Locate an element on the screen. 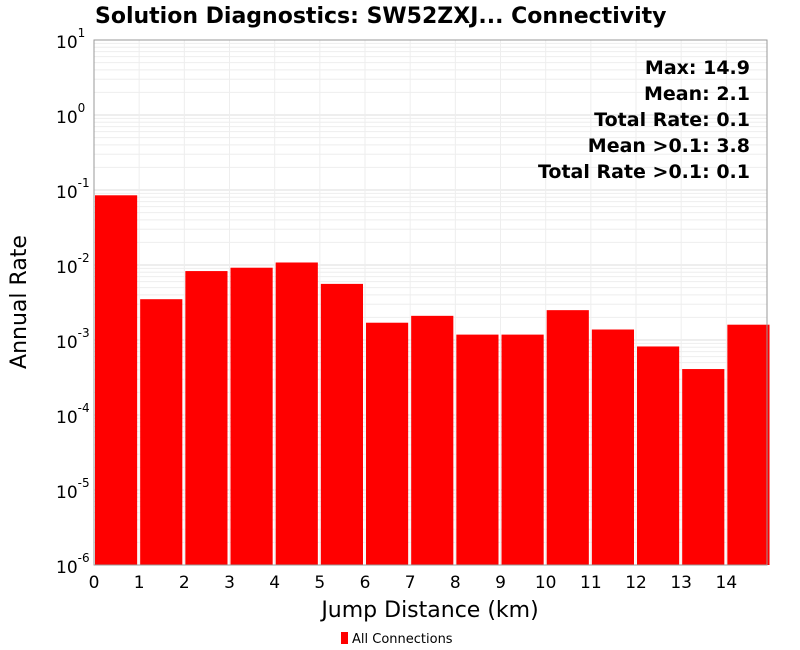 This screenshot has width=800, height=650. x-axis-label: Jump Distance (km) is located at coordinates (428, 610).